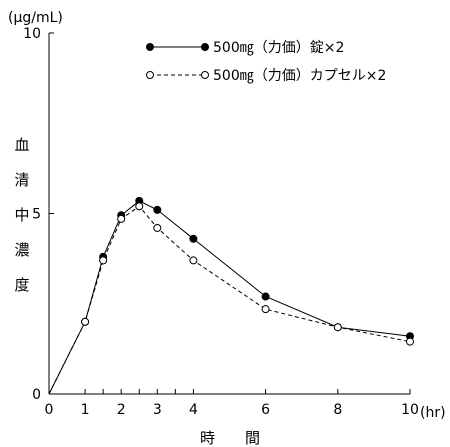 This screenshot has height=447, width=450. Describe the element at coordinates (35, 18) in the screenshot. I see `y-unit-label: (μg/mL)` at that location.